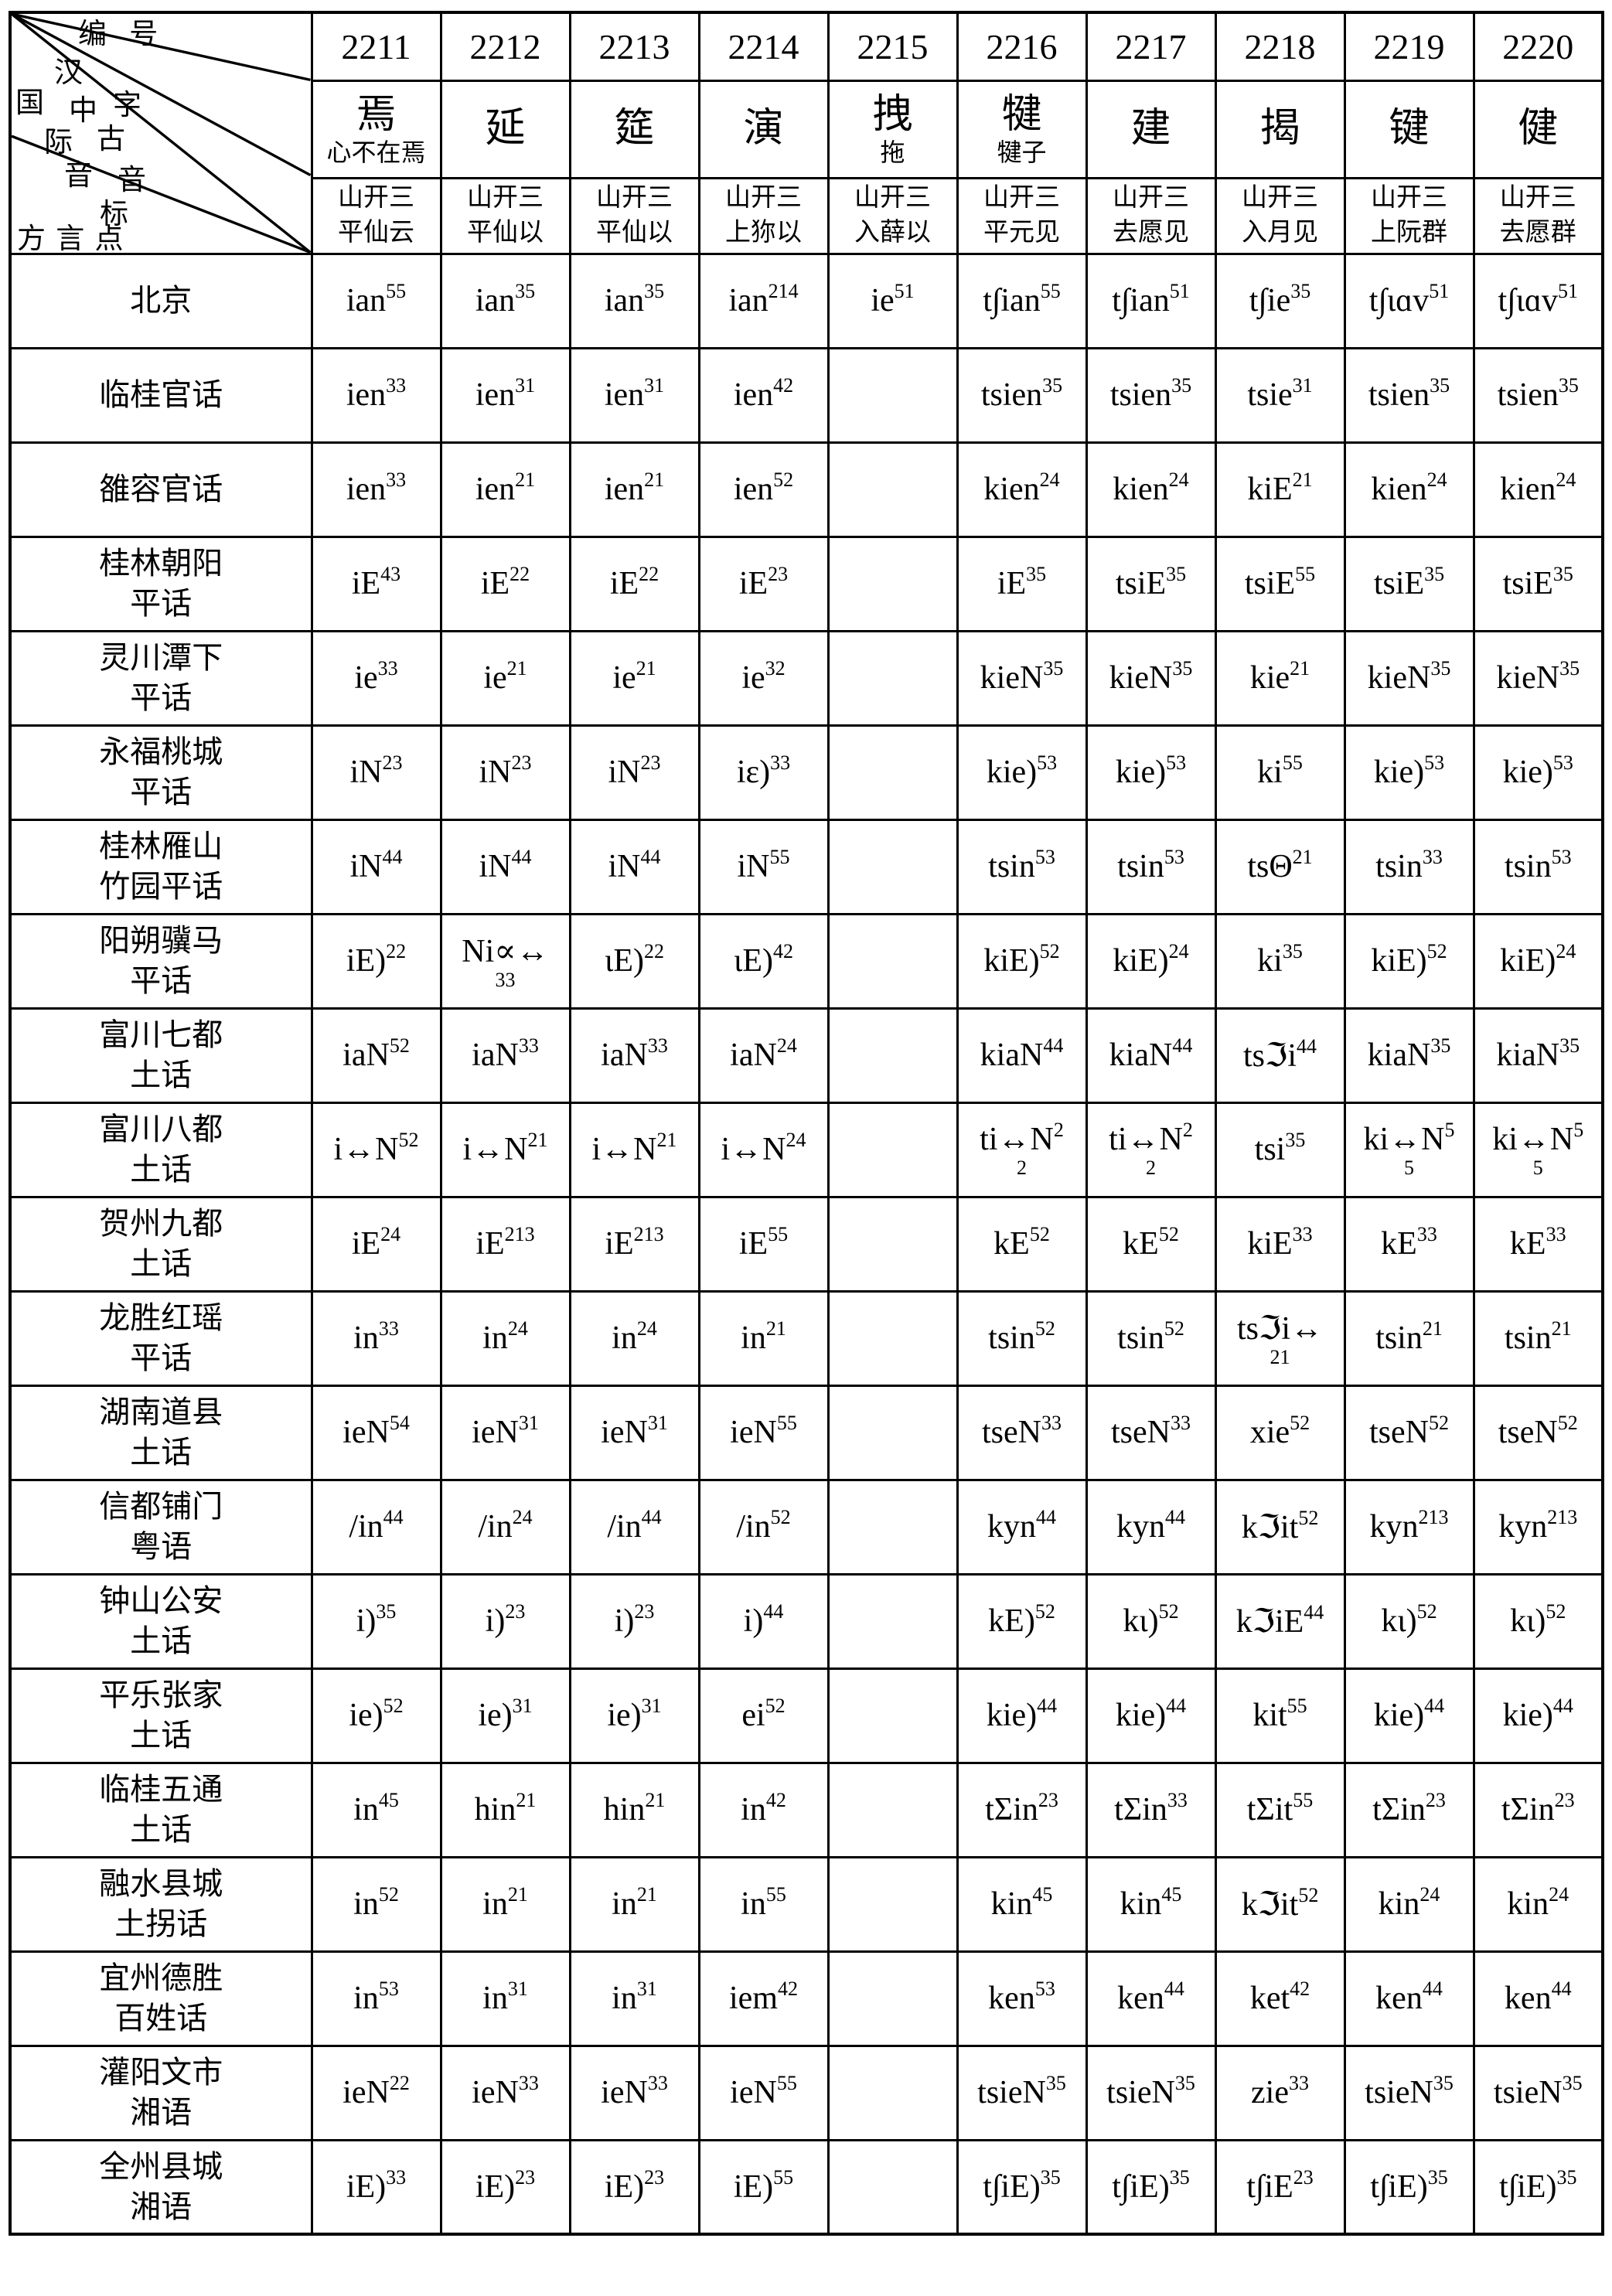  Describe the element at coordinates (1528, 1904) in the screenshot. I see `ipa-base: kin` at that location.